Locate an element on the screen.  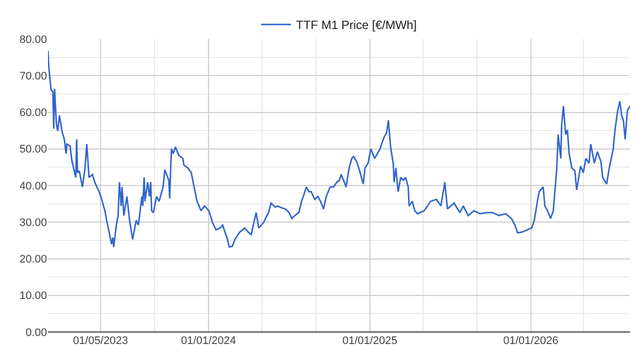
y-tick-label: 80.00 is located at coordinates (33, 40).